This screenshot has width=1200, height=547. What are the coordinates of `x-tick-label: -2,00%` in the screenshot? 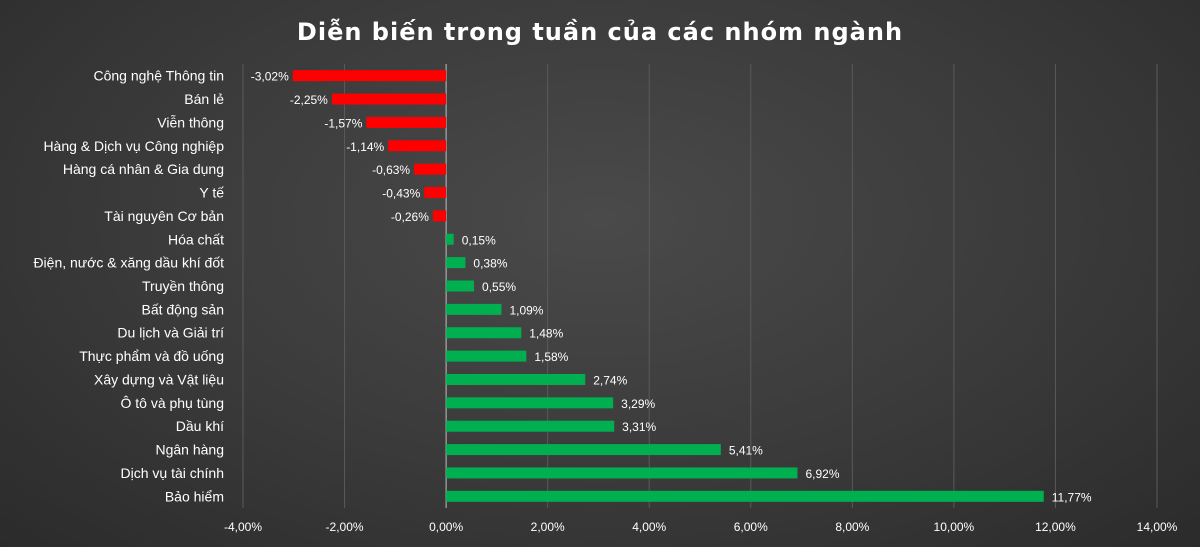 It's located at (345, 527).